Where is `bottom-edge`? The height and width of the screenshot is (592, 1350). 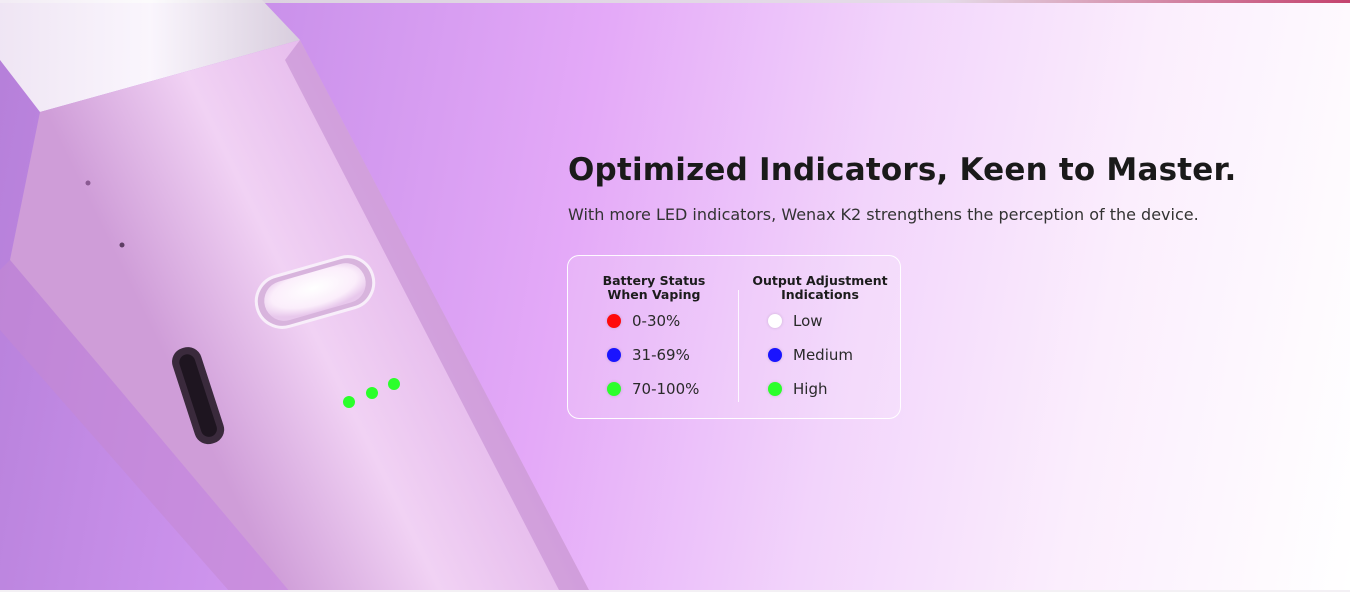
bottom-edge is located at coordinates (675, 591).